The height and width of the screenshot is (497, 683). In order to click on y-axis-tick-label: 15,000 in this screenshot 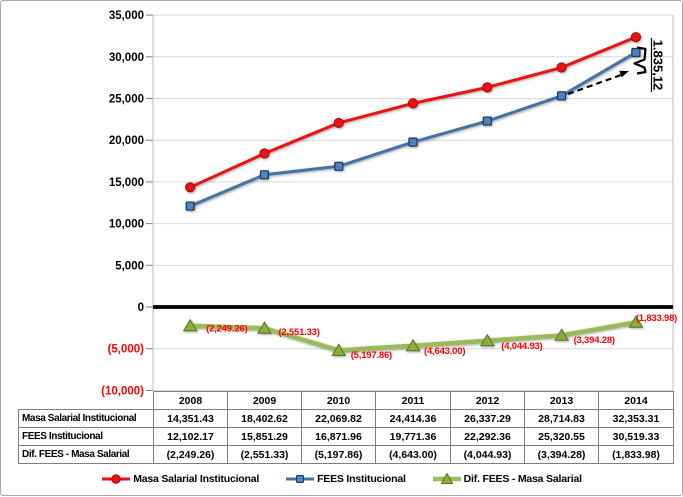, I will do `click(126, 183)`.